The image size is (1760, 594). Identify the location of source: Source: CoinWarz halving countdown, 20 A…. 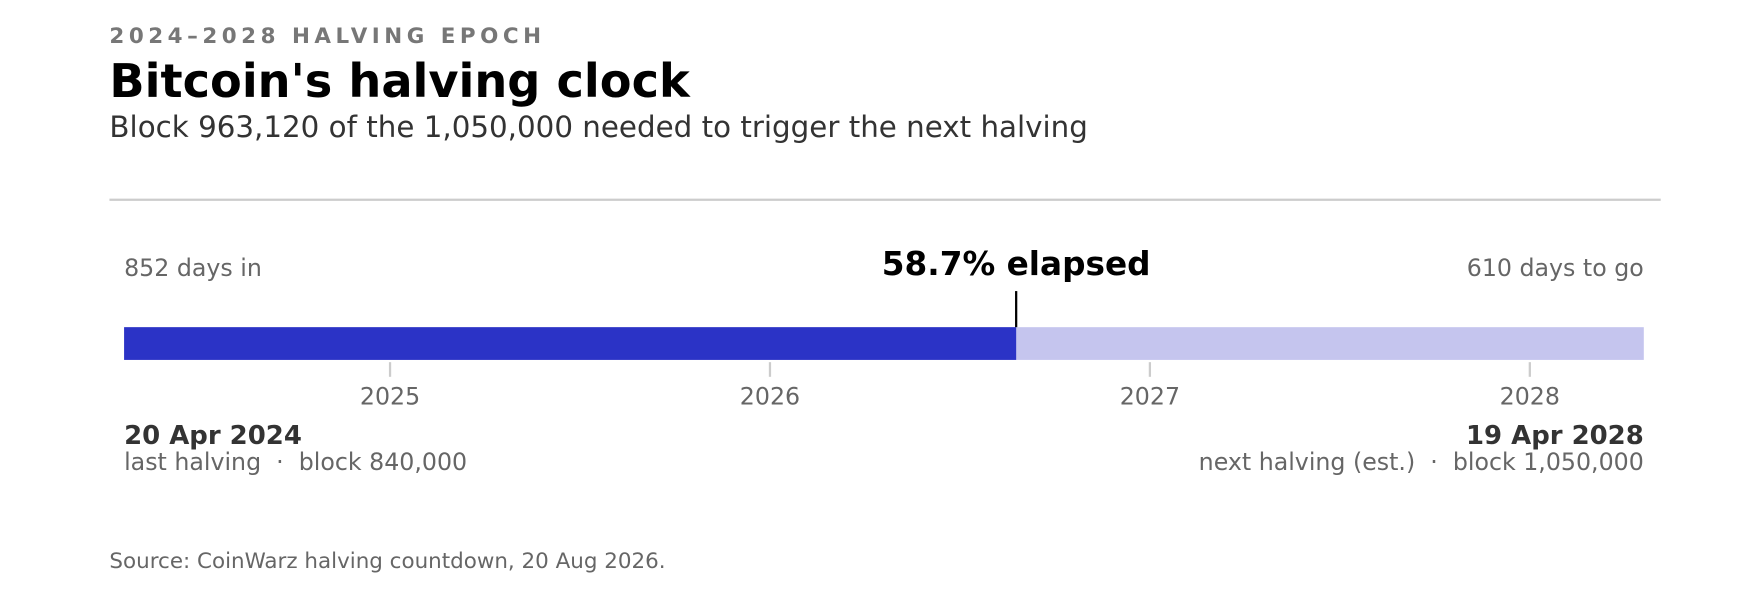
(387, 561).